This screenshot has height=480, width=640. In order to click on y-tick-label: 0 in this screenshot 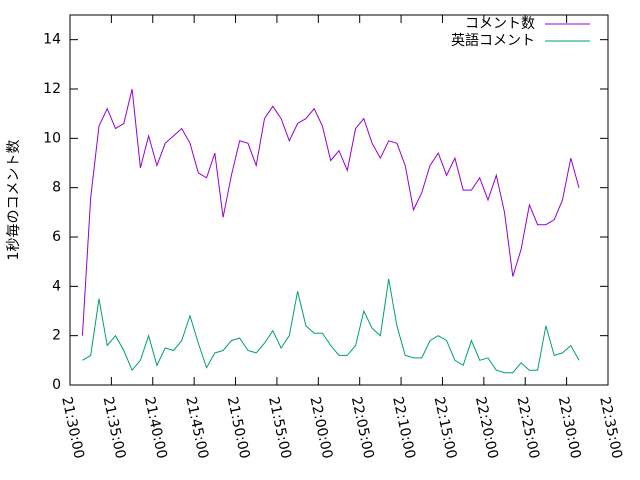, I will do `click(56, 385)`.